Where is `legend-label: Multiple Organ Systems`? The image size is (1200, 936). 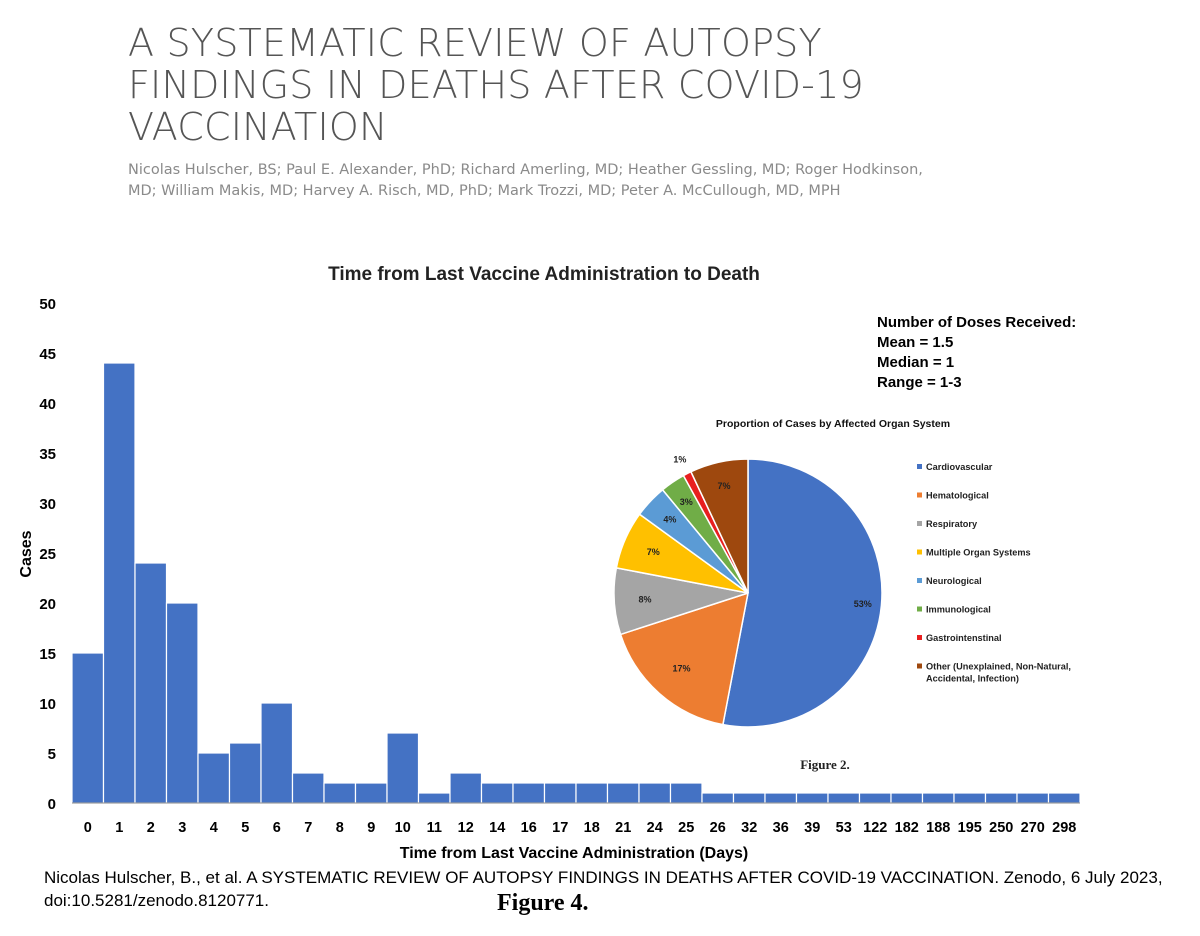
legend-label: Multiple Organ Systems is located at coordinates (978, 553).